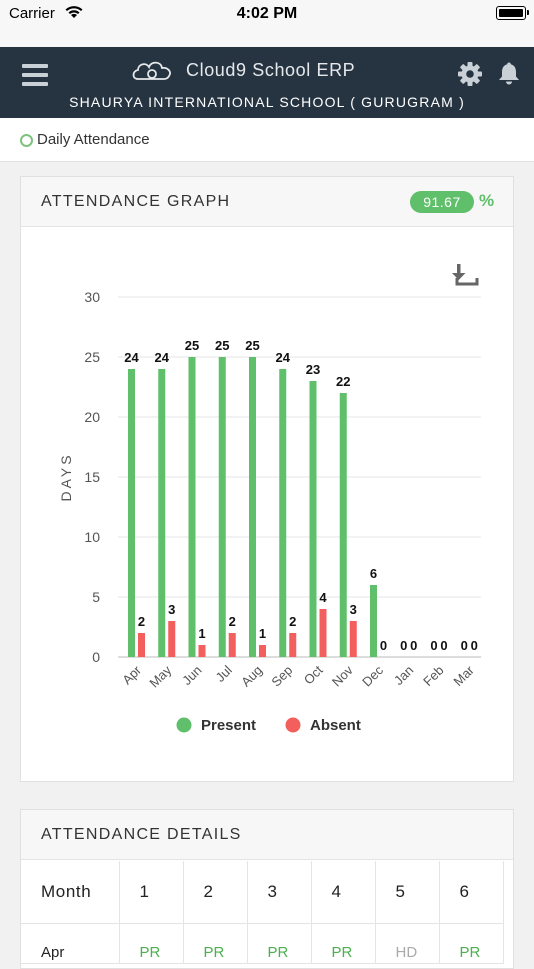  Describe the element at coordinates (131, 674) in the screenshot. I see `x-tick-label: Apr` at that location.